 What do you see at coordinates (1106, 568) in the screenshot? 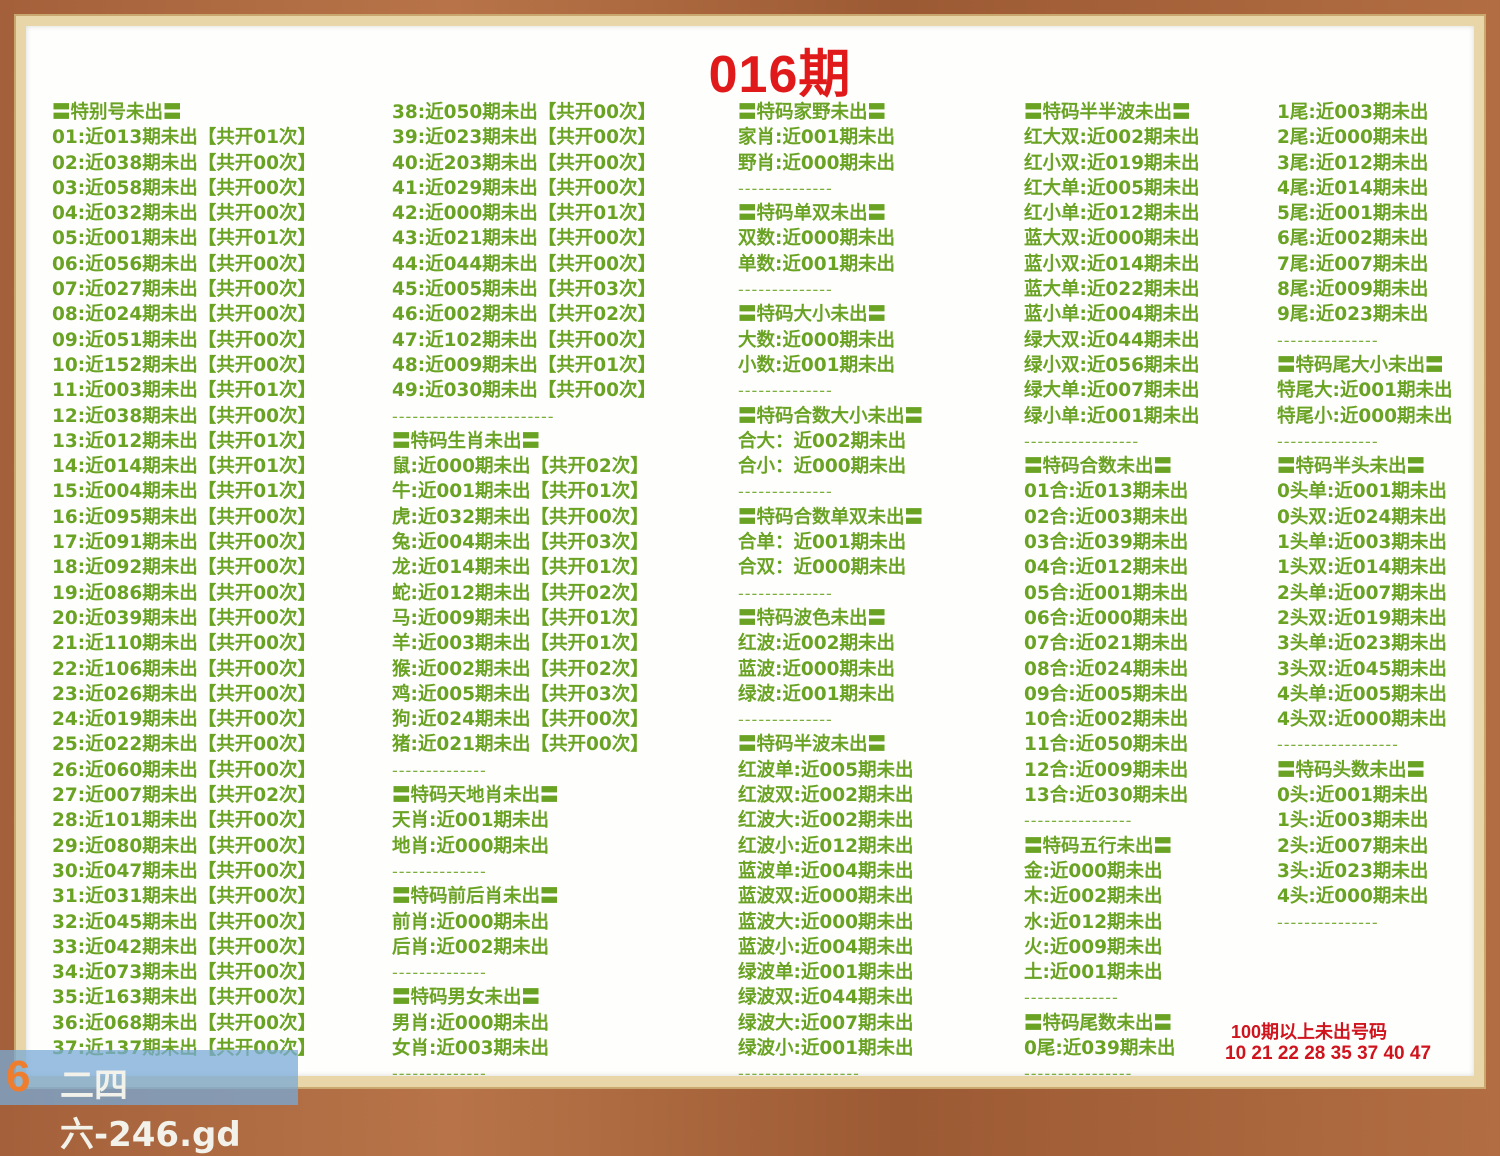
I see `list-item: 04合:近012期未出` at bounding box center [1106, 568].